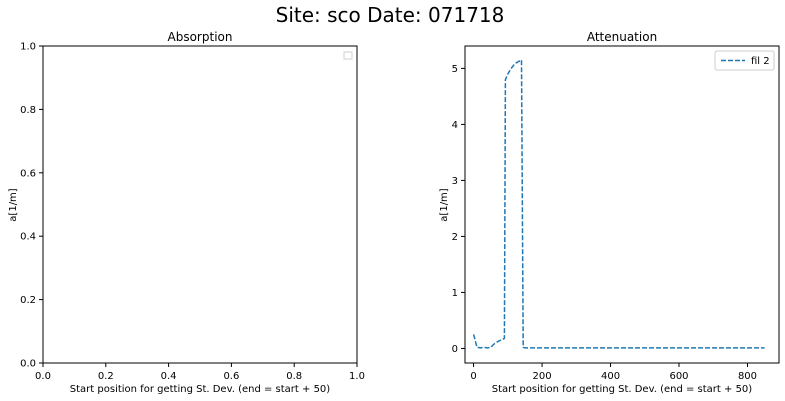 This screenshot has height=401, width=785. What do you see at coordinates (473, 376) in the screenshot?
I see `attenuation-xtick-label: 0` at bounding box center [473, 376].